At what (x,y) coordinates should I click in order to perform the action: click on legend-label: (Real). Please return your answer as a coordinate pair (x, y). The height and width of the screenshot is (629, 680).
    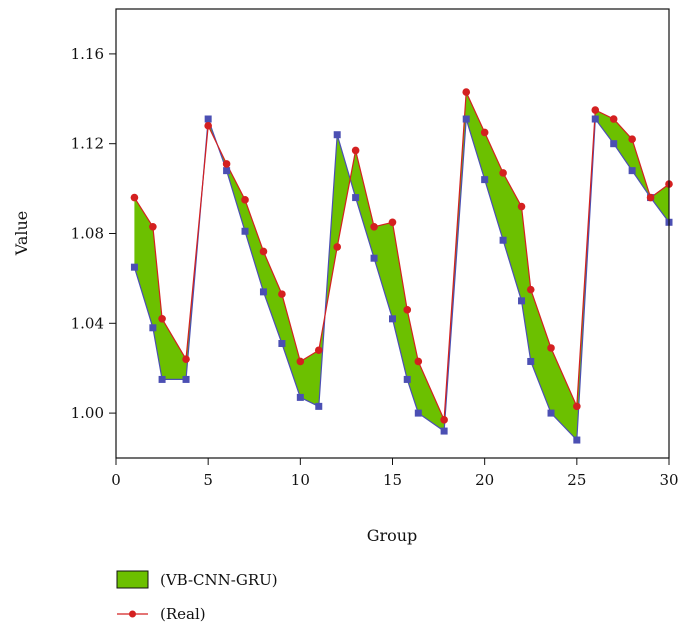
    Looking at the image, I should click on (183, 614).